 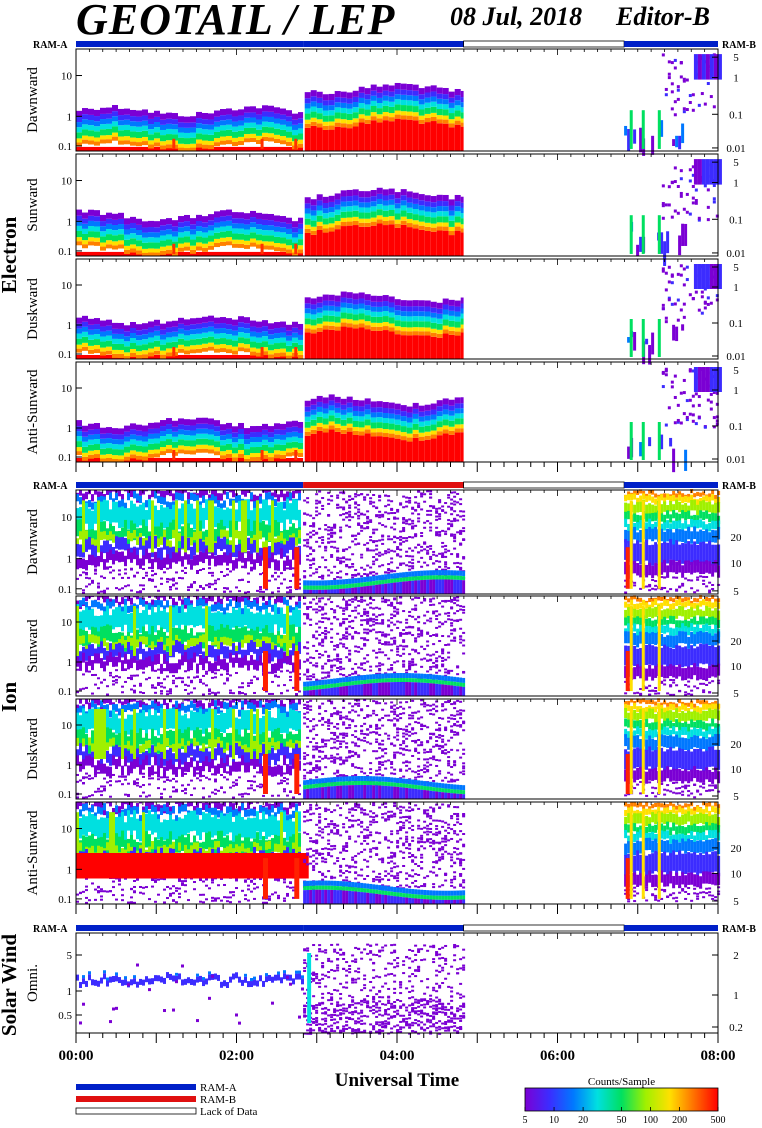 I want to click on date-label: 08 Jul, 2018, so click(x=516, y=16).